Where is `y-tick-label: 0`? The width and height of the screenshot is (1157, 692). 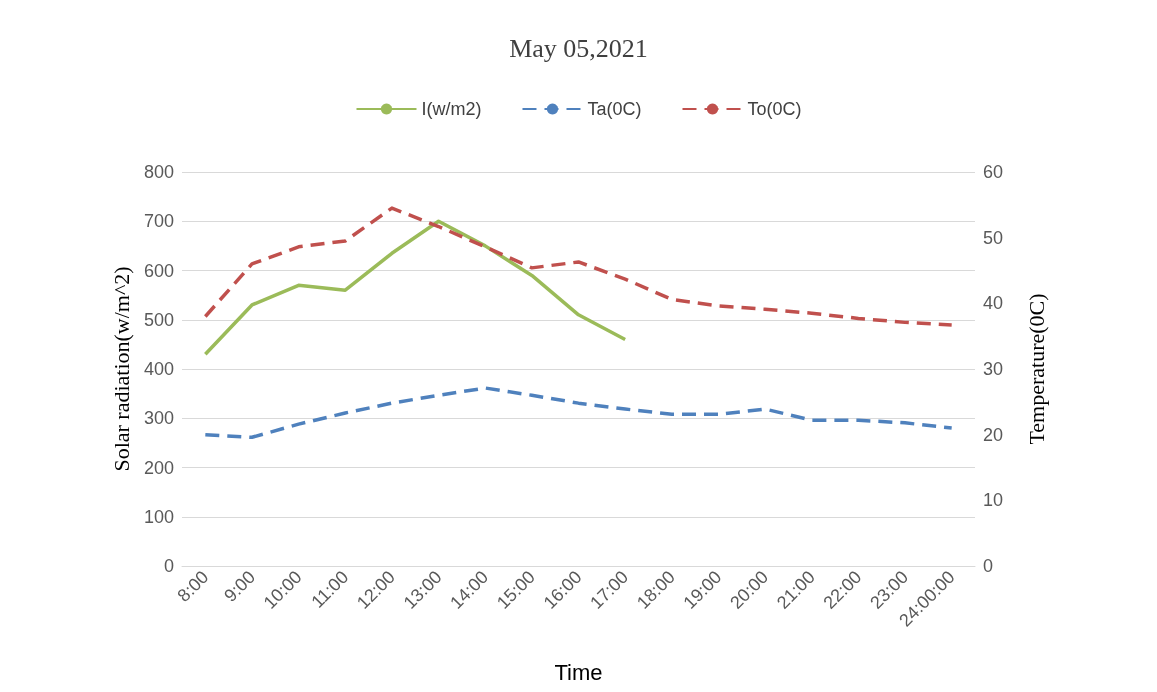 y-tick-label: 0 is located at coordinates (168, 566).